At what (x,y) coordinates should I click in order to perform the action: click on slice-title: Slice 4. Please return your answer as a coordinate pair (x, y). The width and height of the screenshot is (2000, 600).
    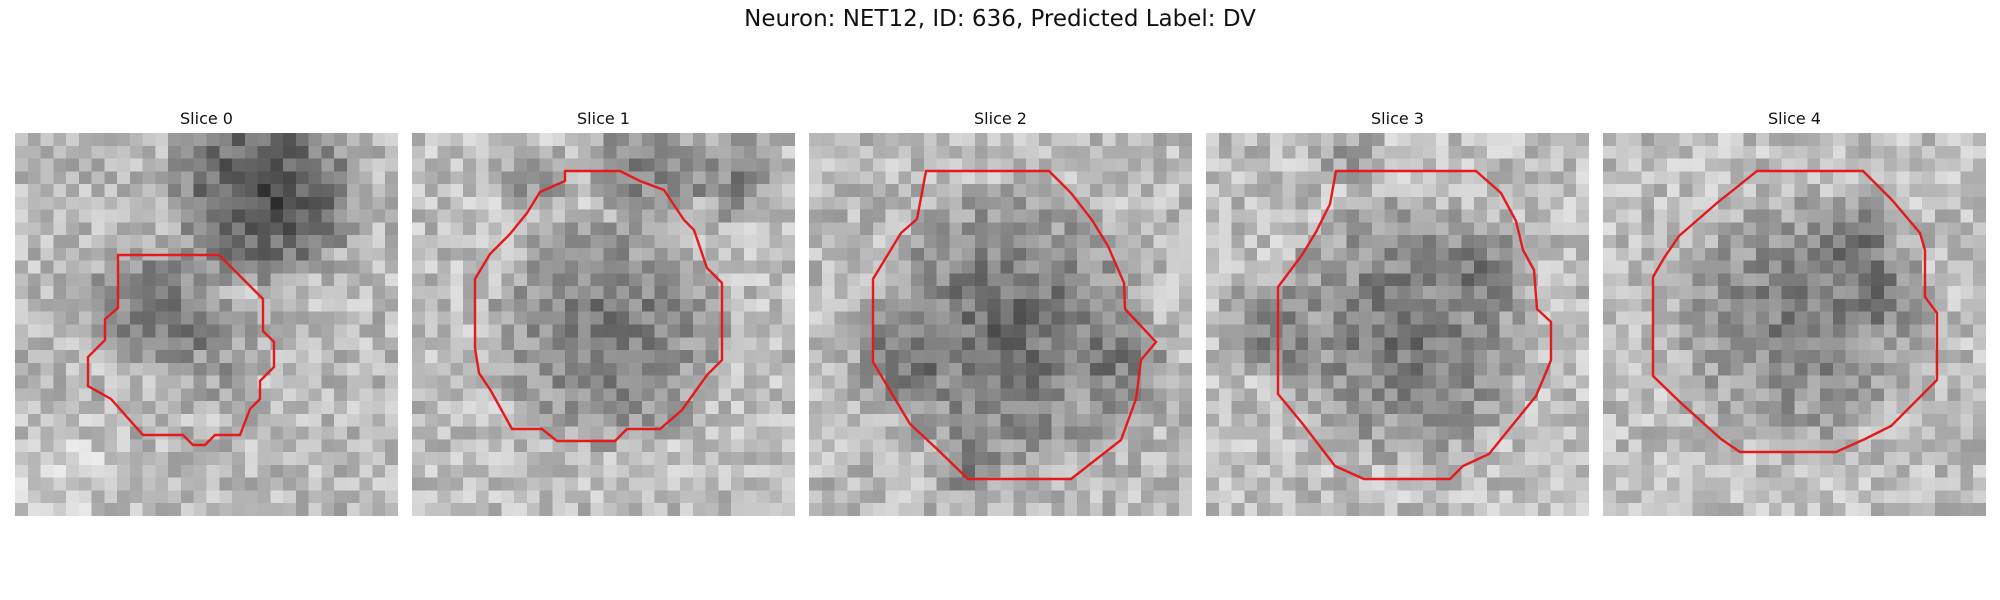
    Looking at the image, I should click on (1794, 118).